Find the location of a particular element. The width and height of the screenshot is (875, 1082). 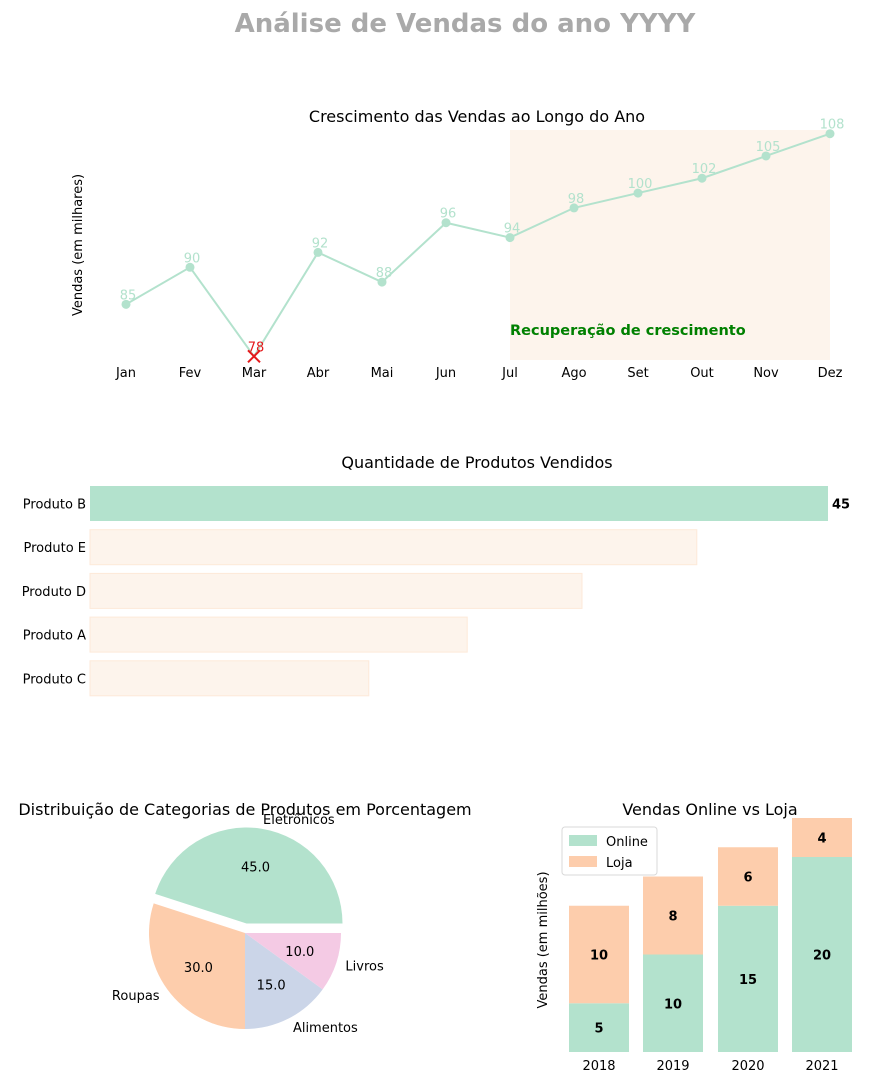

y-tick-label: Produto B is located at coordinates (54, 505).